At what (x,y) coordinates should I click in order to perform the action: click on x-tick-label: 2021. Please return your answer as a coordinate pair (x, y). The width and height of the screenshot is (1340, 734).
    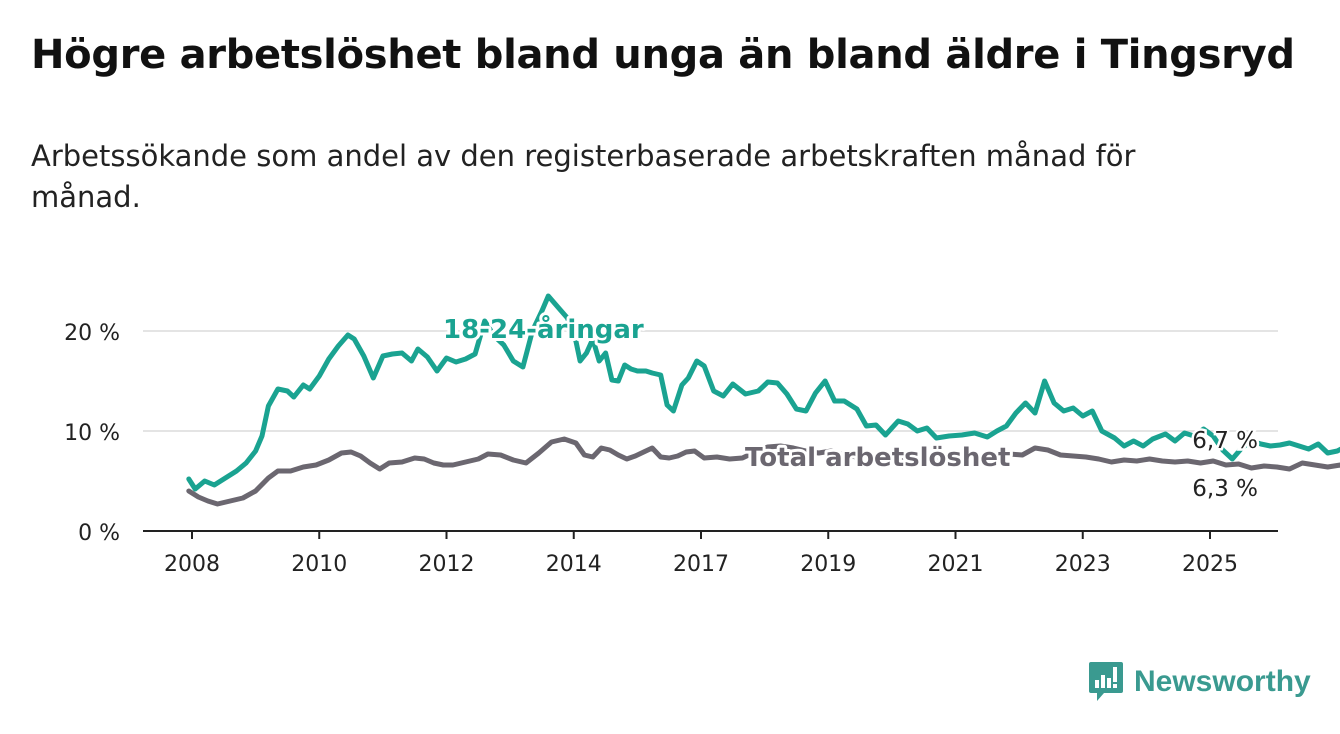
    Looking at the image, I should click on (956, 564).